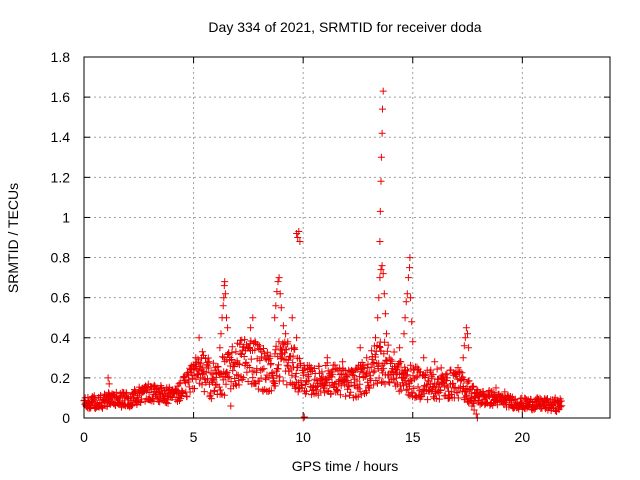 The width and height of the screenshot is (640, 480). What do you see at coordinates (13, 238) in the screenshot?
I see `y-axis-label: SRMTID / TECUs` at bounding box center [13, 238].